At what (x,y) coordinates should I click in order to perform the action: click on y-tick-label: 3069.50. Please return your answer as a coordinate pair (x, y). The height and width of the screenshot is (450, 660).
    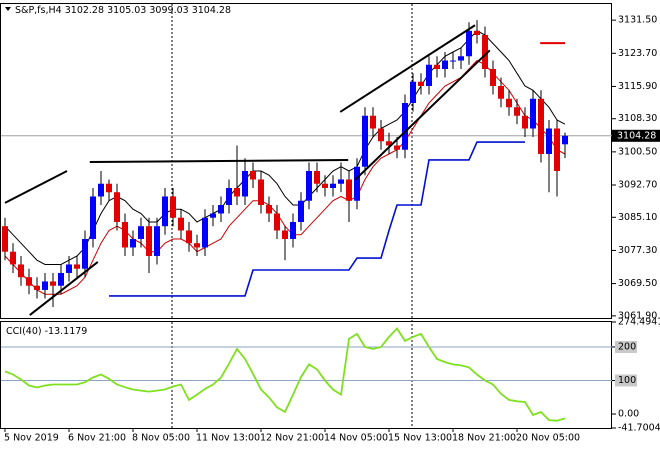
    Looking at the image, I should click on (637, 283).